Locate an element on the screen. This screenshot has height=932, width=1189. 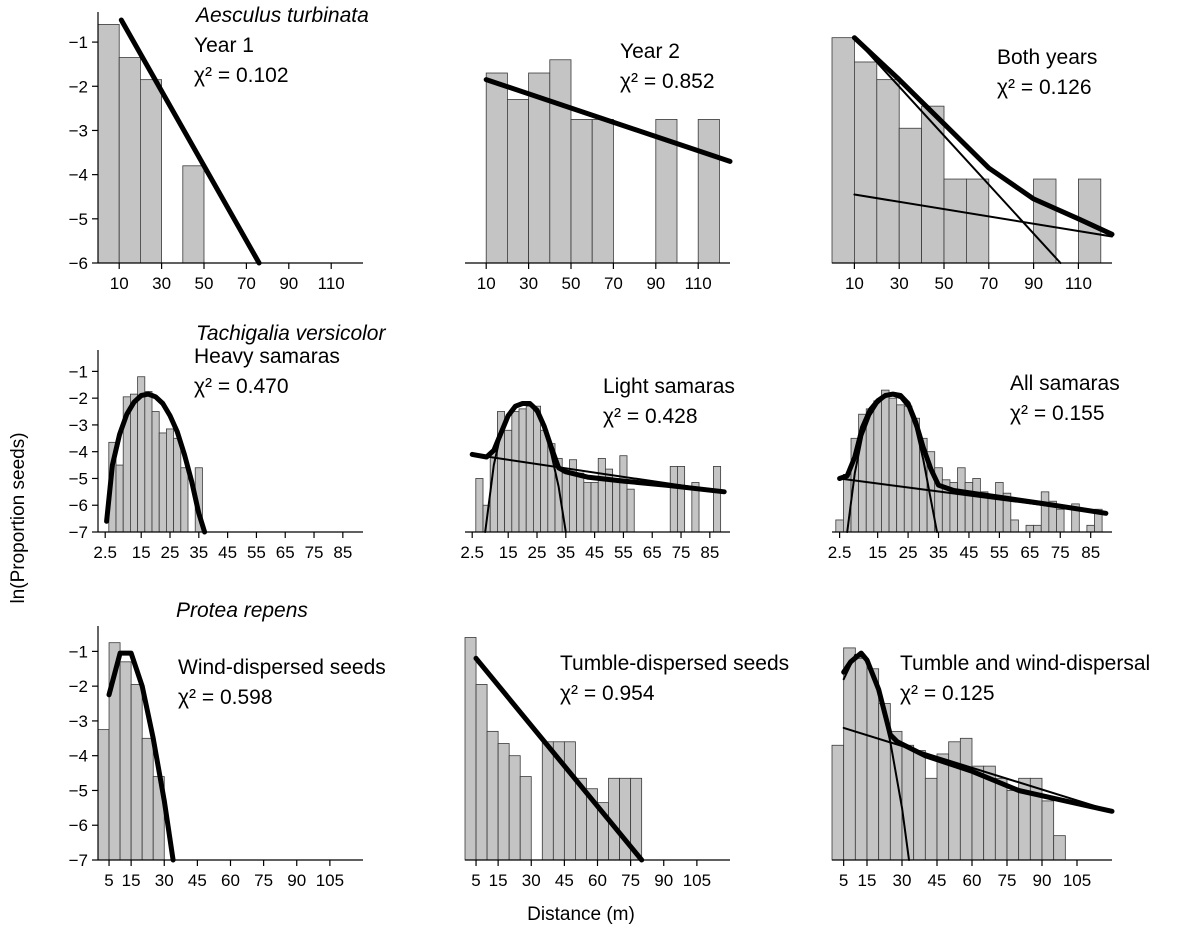
panel-label: All samaras is located at coordinates (1065, 383).